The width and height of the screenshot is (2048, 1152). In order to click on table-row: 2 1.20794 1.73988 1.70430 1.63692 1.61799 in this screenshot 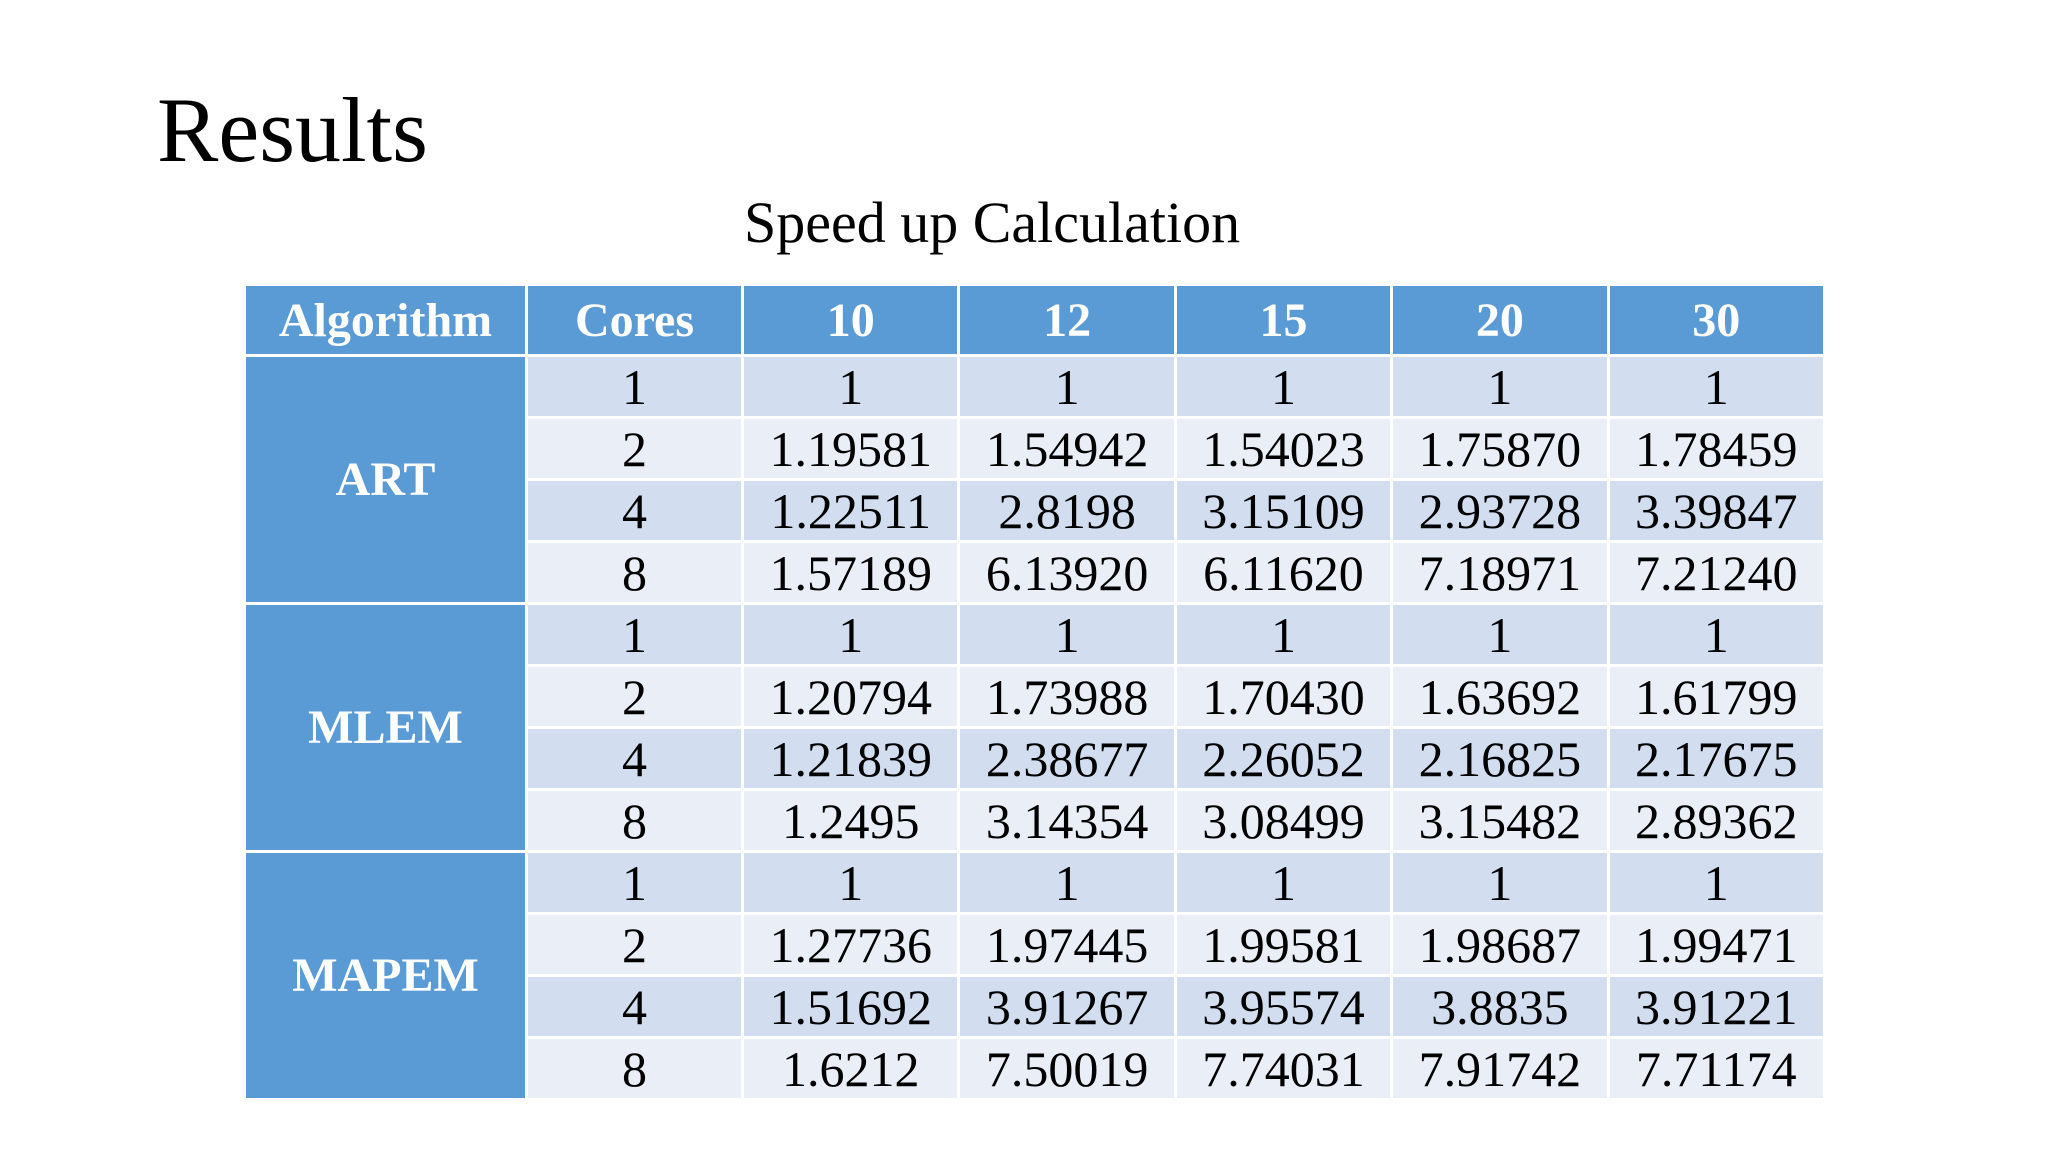, I will do `click(1035, 696)`.